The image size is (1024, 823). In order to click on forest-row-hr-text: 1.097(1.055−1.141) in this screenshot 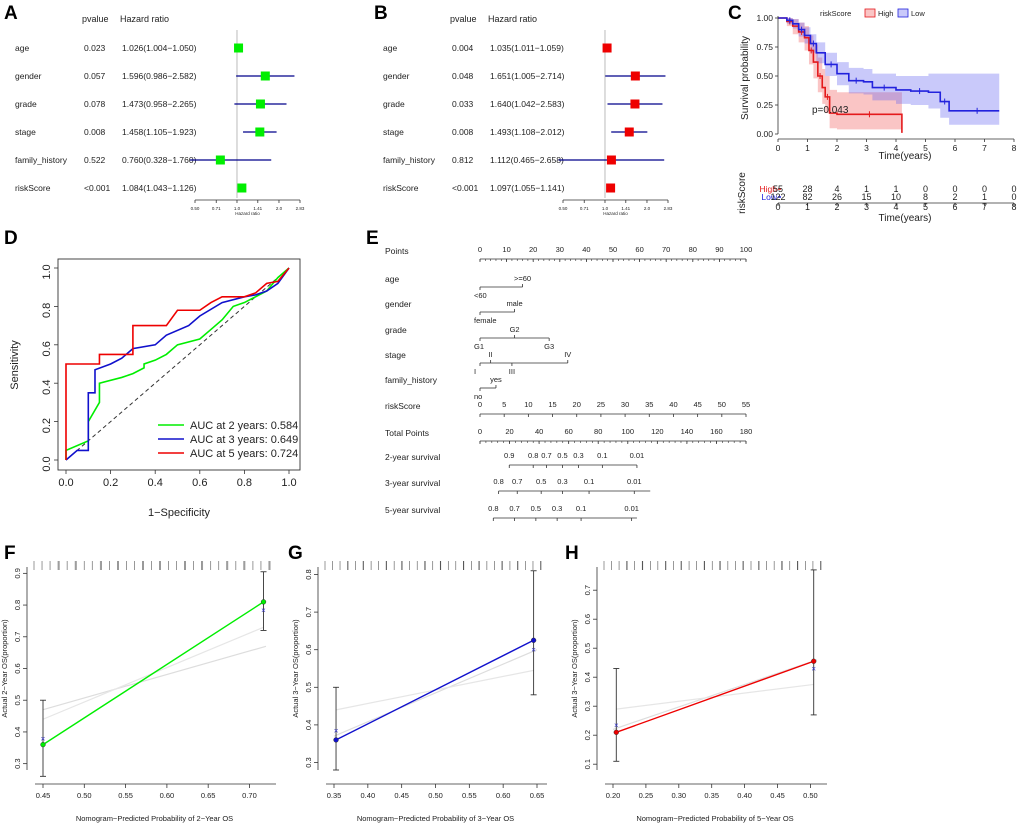, I will do `click(527, 188)`.